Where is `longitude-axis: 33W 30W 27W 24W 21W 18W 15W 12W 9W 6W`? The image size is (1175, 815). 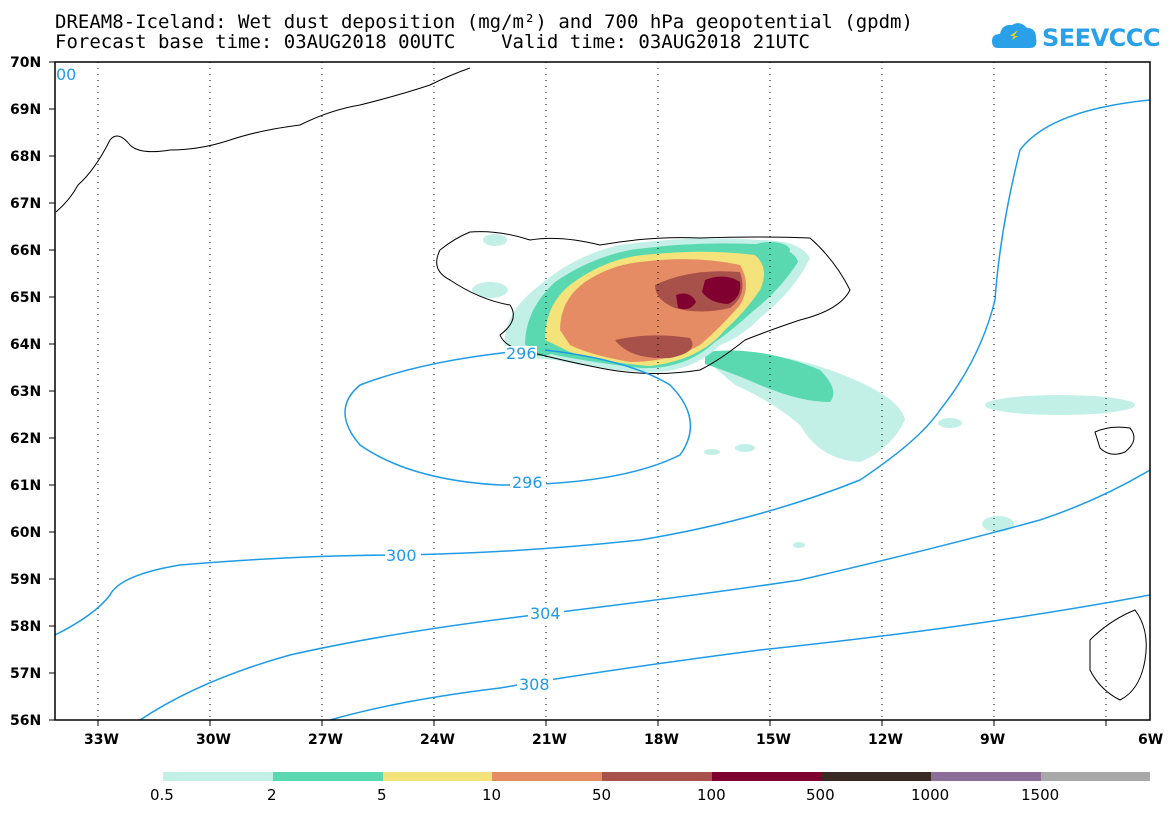
longitude-axis: 33W 30W 27W 24W 21W 18W 15W 12W 9W 6W is located at coordinates (623, 734).